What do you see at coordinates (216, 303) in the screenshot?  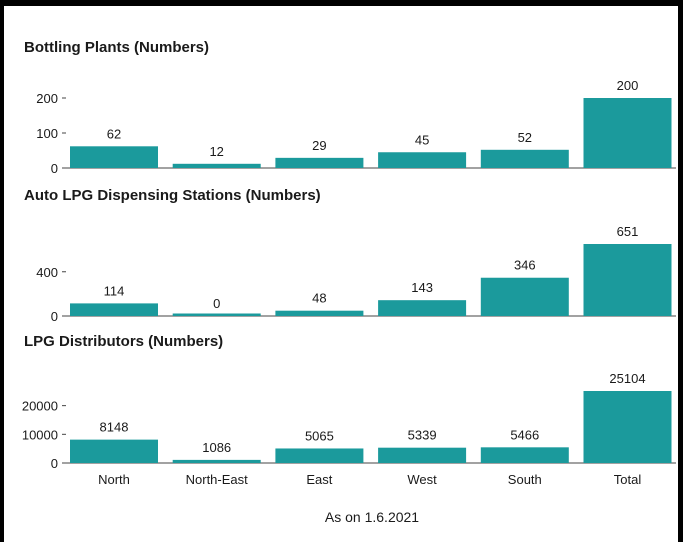 I see `data-label: 0` at bounding box center [216, 303].